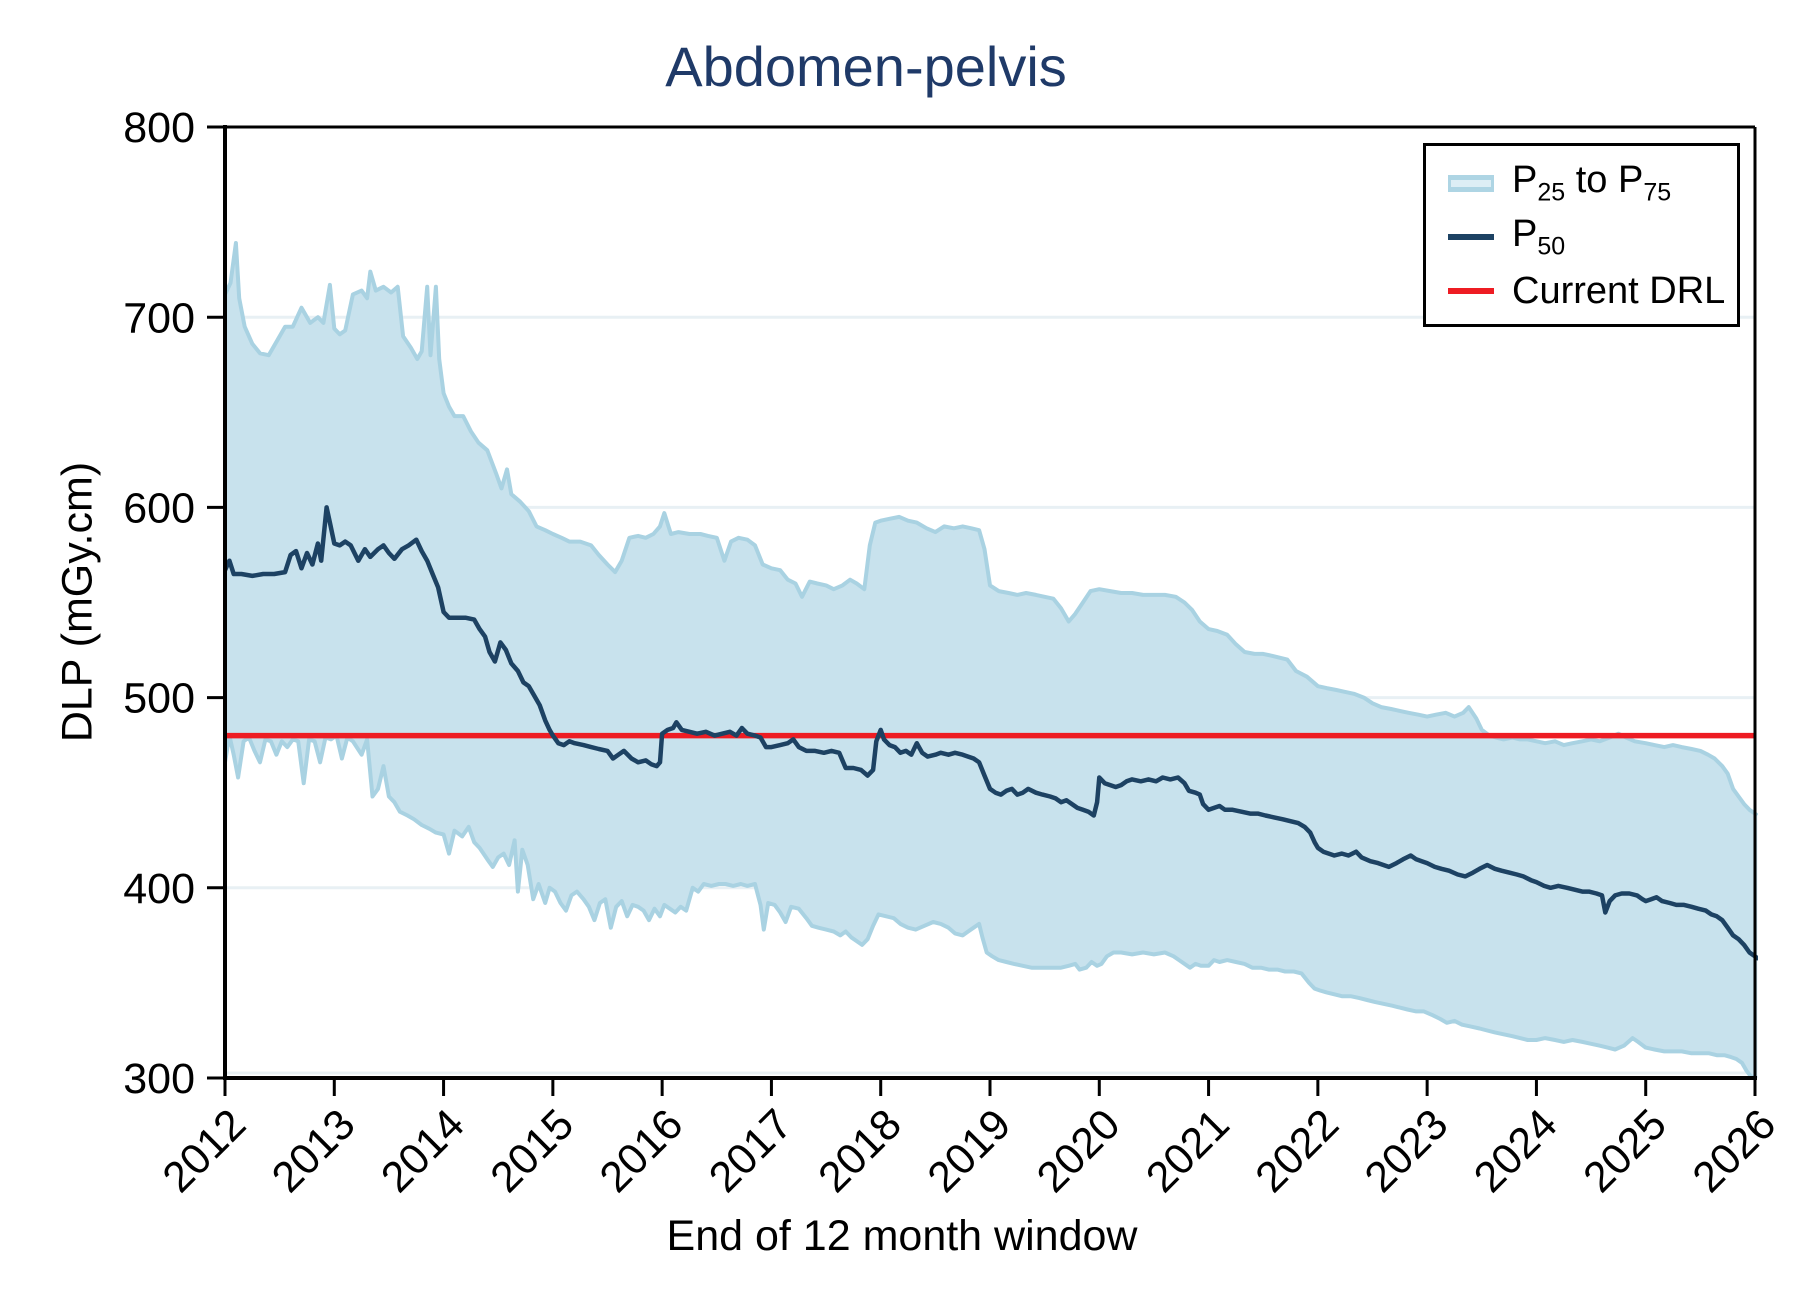  What do you see at coordinates (1539, 236) in the screenshot?
I see `legend-label-median: P50` at bounding box center [1539, 236].